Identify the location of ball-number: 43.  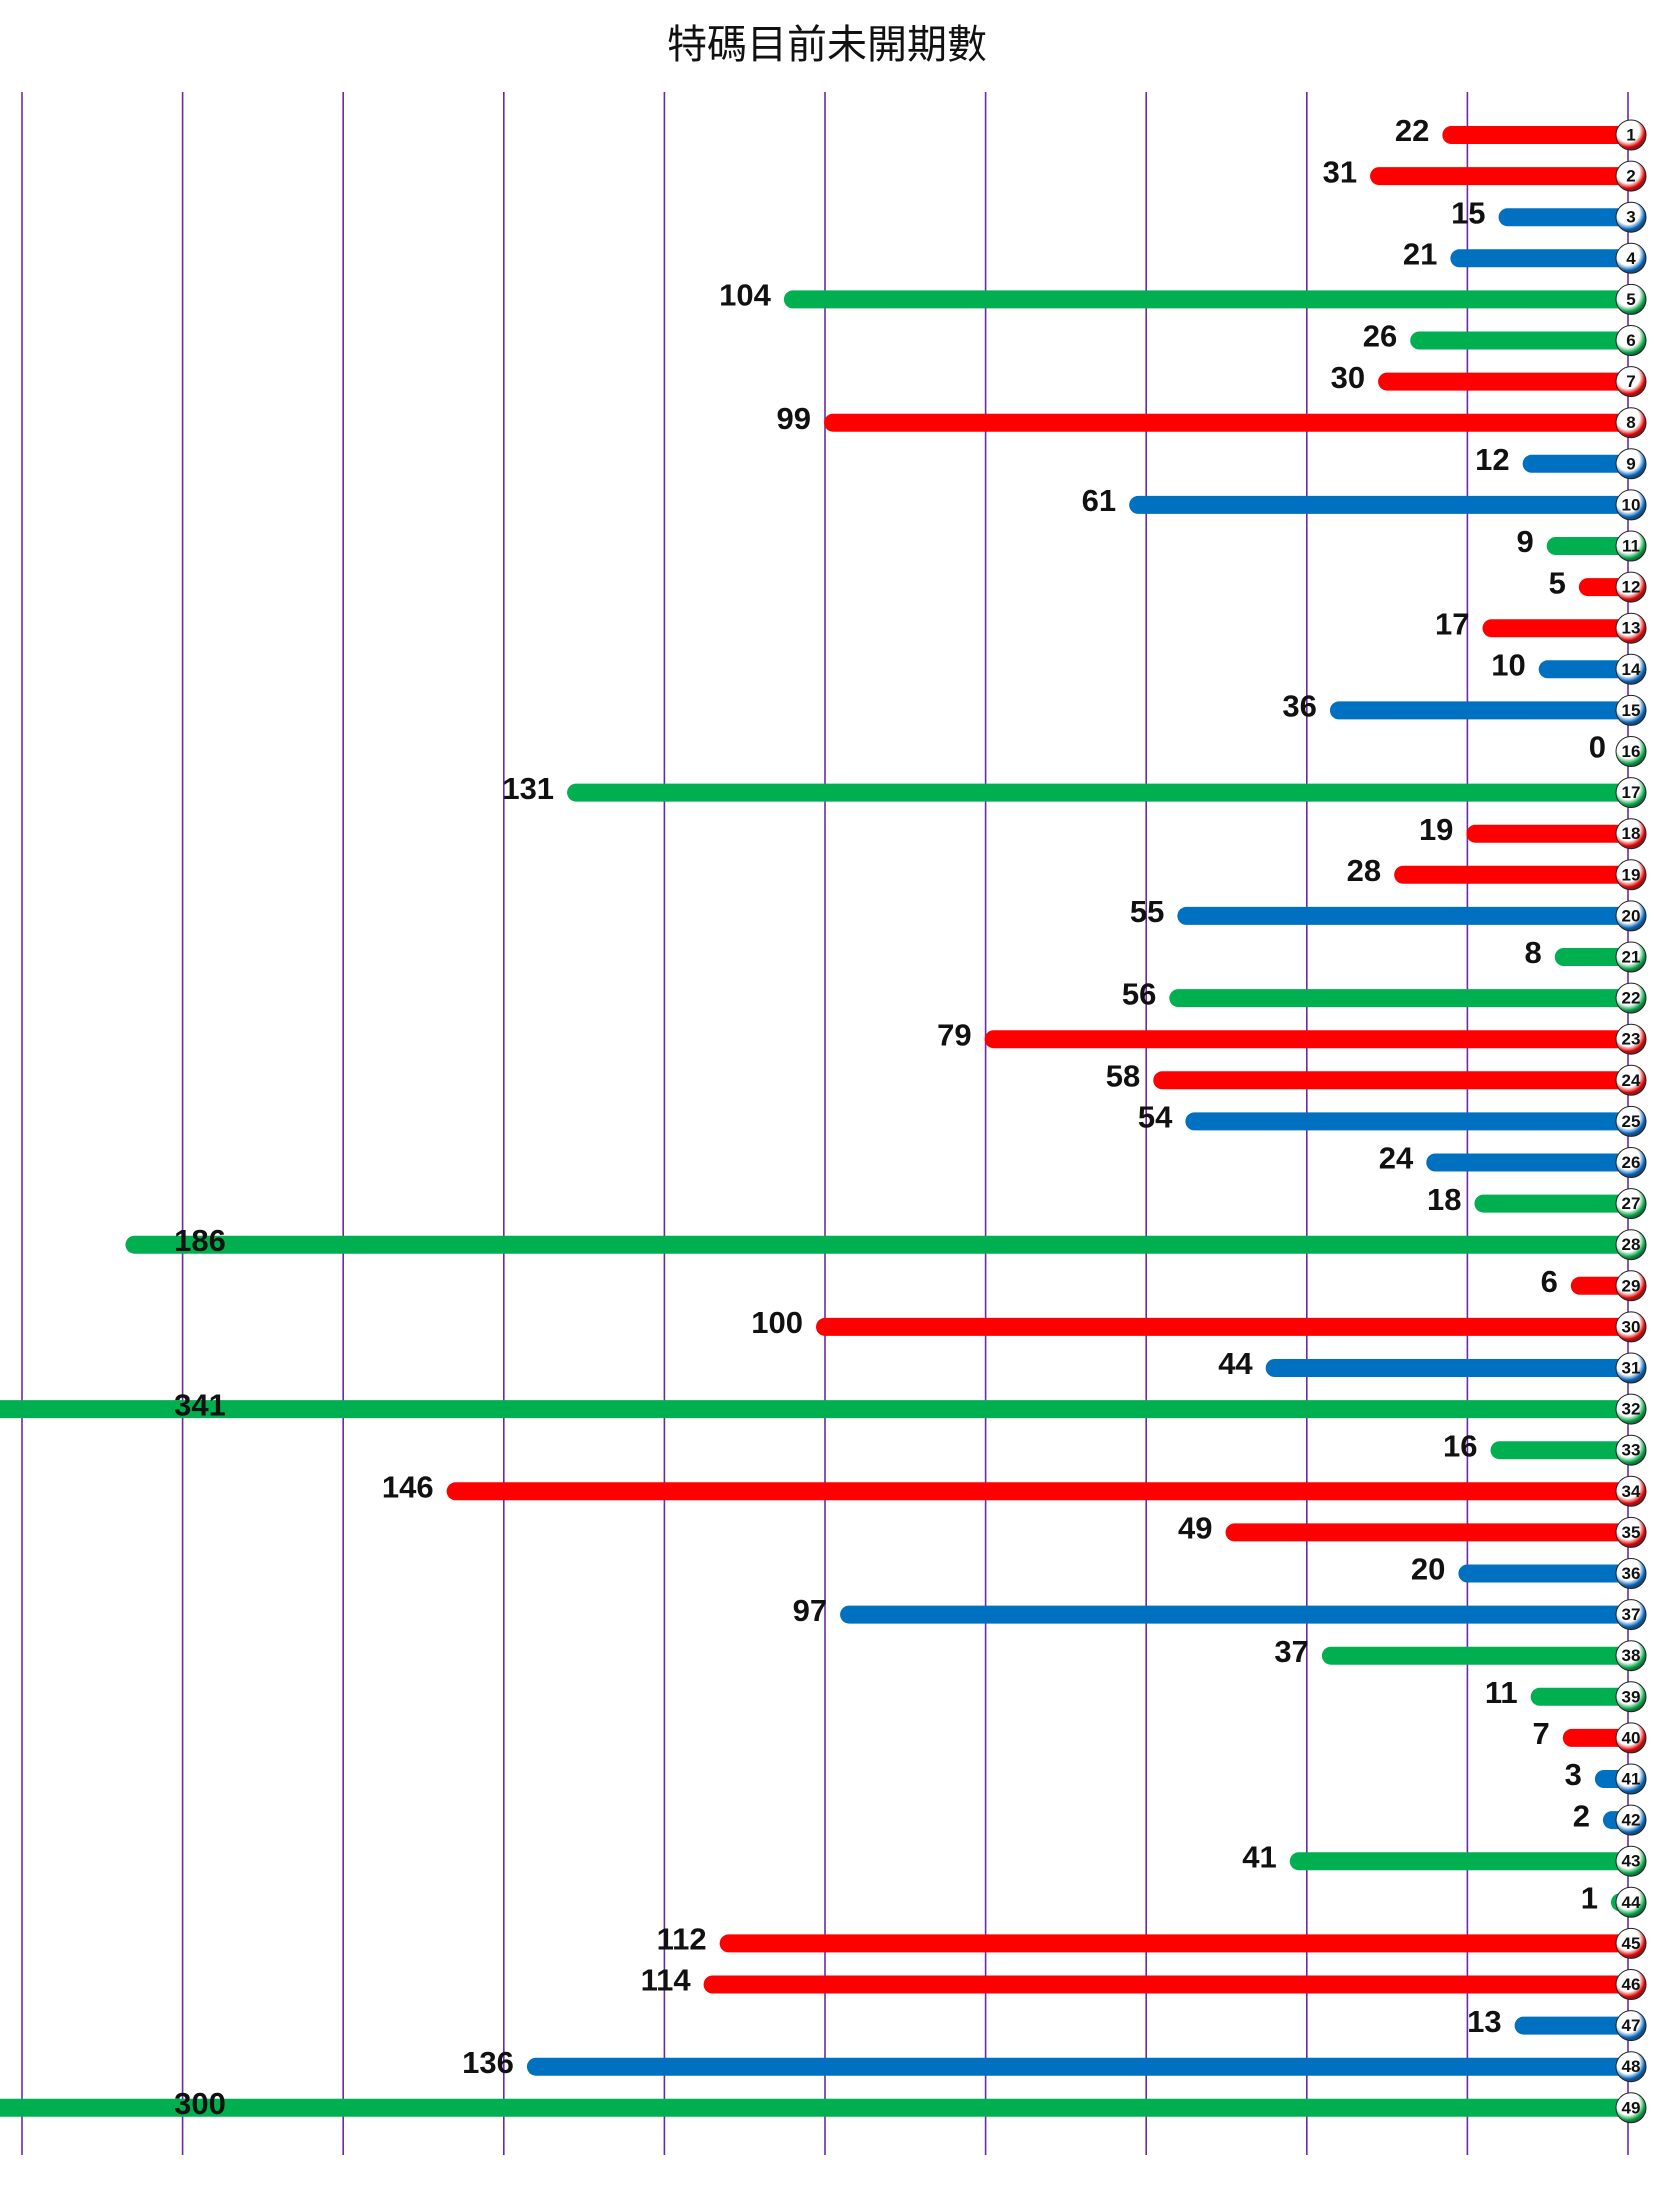
(1631, 1861).